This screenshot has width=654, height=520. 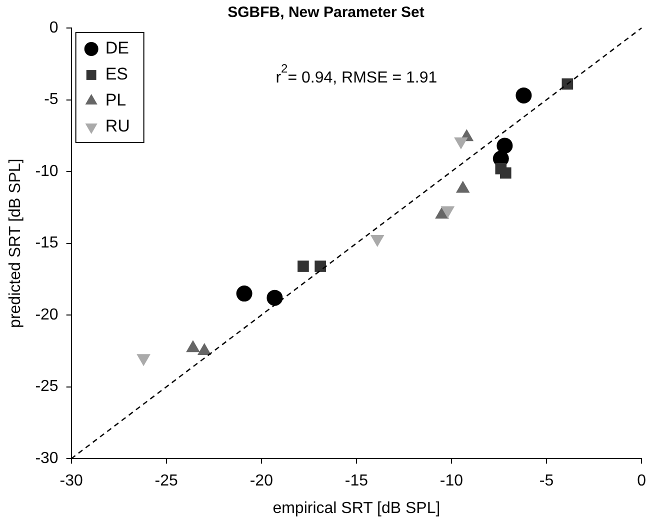 What do you see at coordinates (452, 481) in the screenshot?
I see `x-tick-label: -10` at bounding box center [452, 481].